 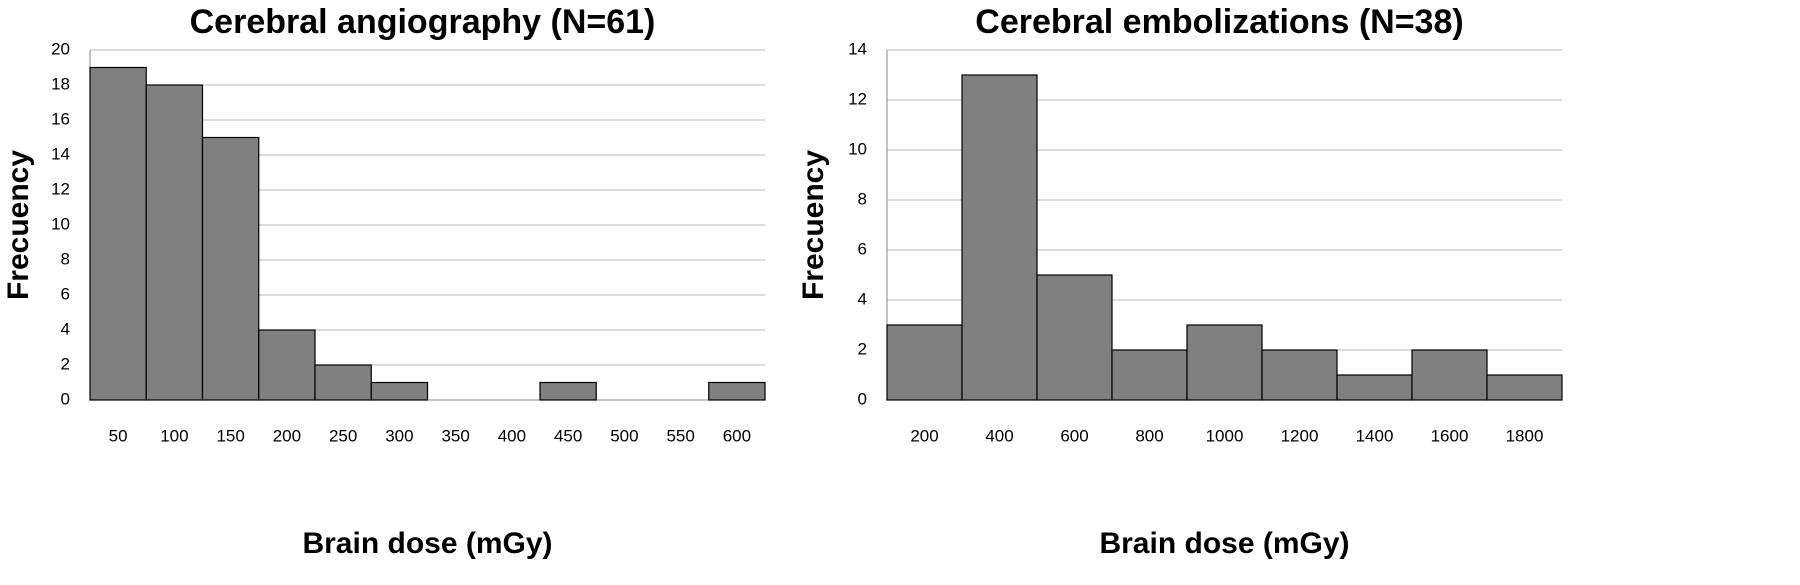 What do you see at coordinates (680, 435) in the screenshot?
I see `x-tick-label: 550` at bounding box center [680, 435].